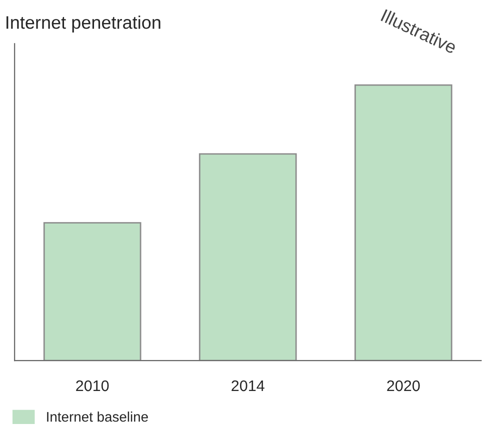 This screenshot has height=437, width=486. What do you see at coordinates (248, 386) in the screenshot?
I see `x-tick-label: 2014` at bounding box center [248, 386].